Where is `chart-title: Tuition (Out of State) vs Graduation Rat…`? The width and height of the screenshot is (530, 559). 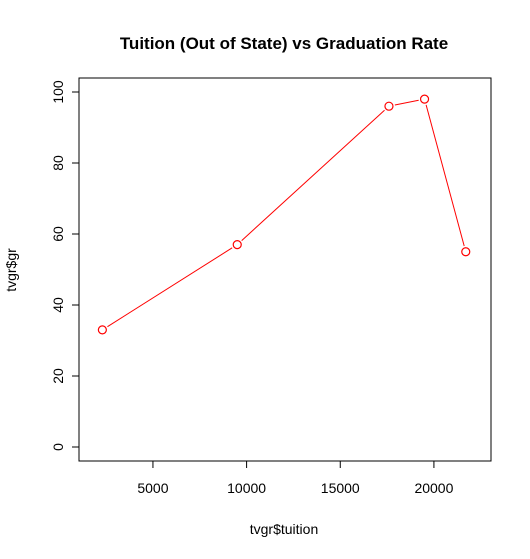
chart-title: Tuition (Out of State) vs Graduation Rat… is located at coordinates (284, 43).